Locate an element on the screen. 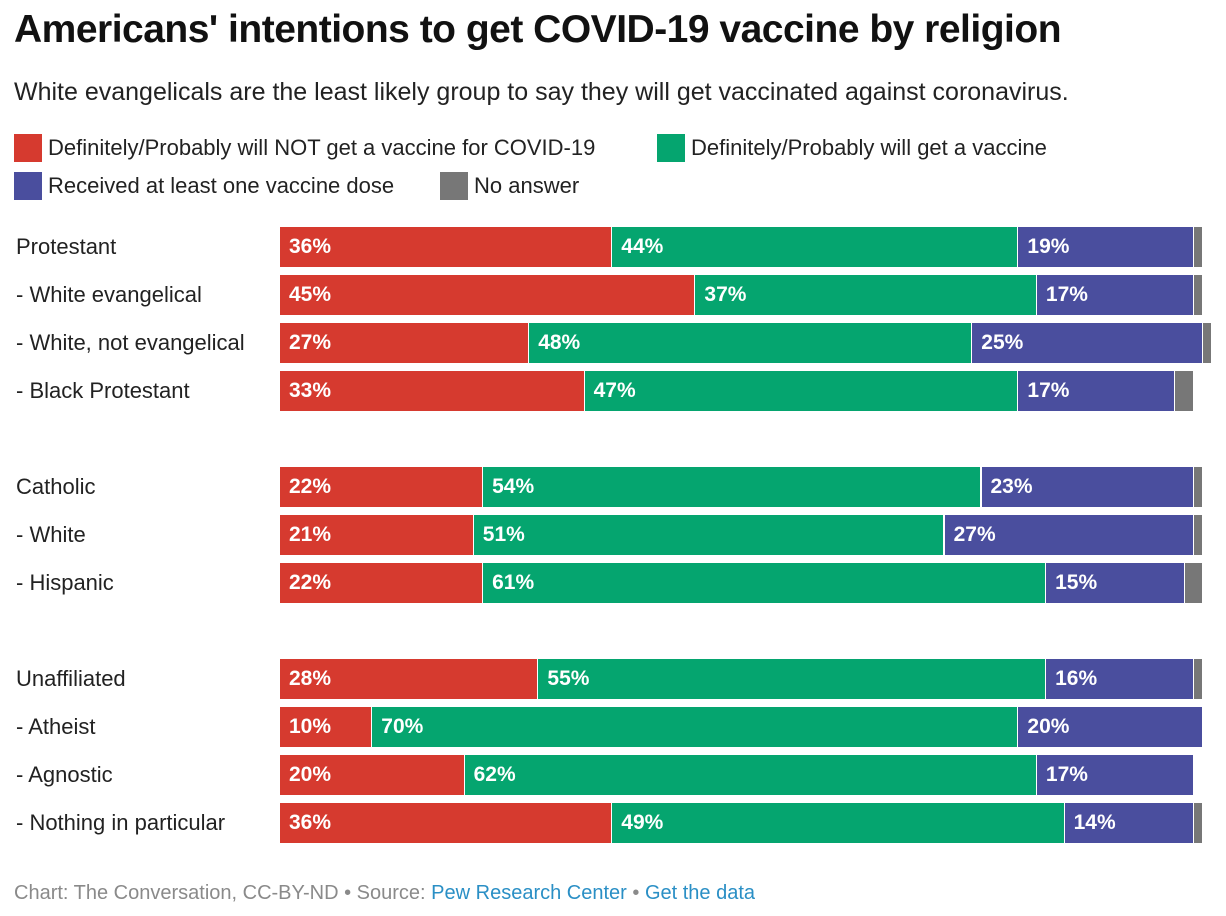  category-label: - Nothing in particular is located at coordinates (121, 822).